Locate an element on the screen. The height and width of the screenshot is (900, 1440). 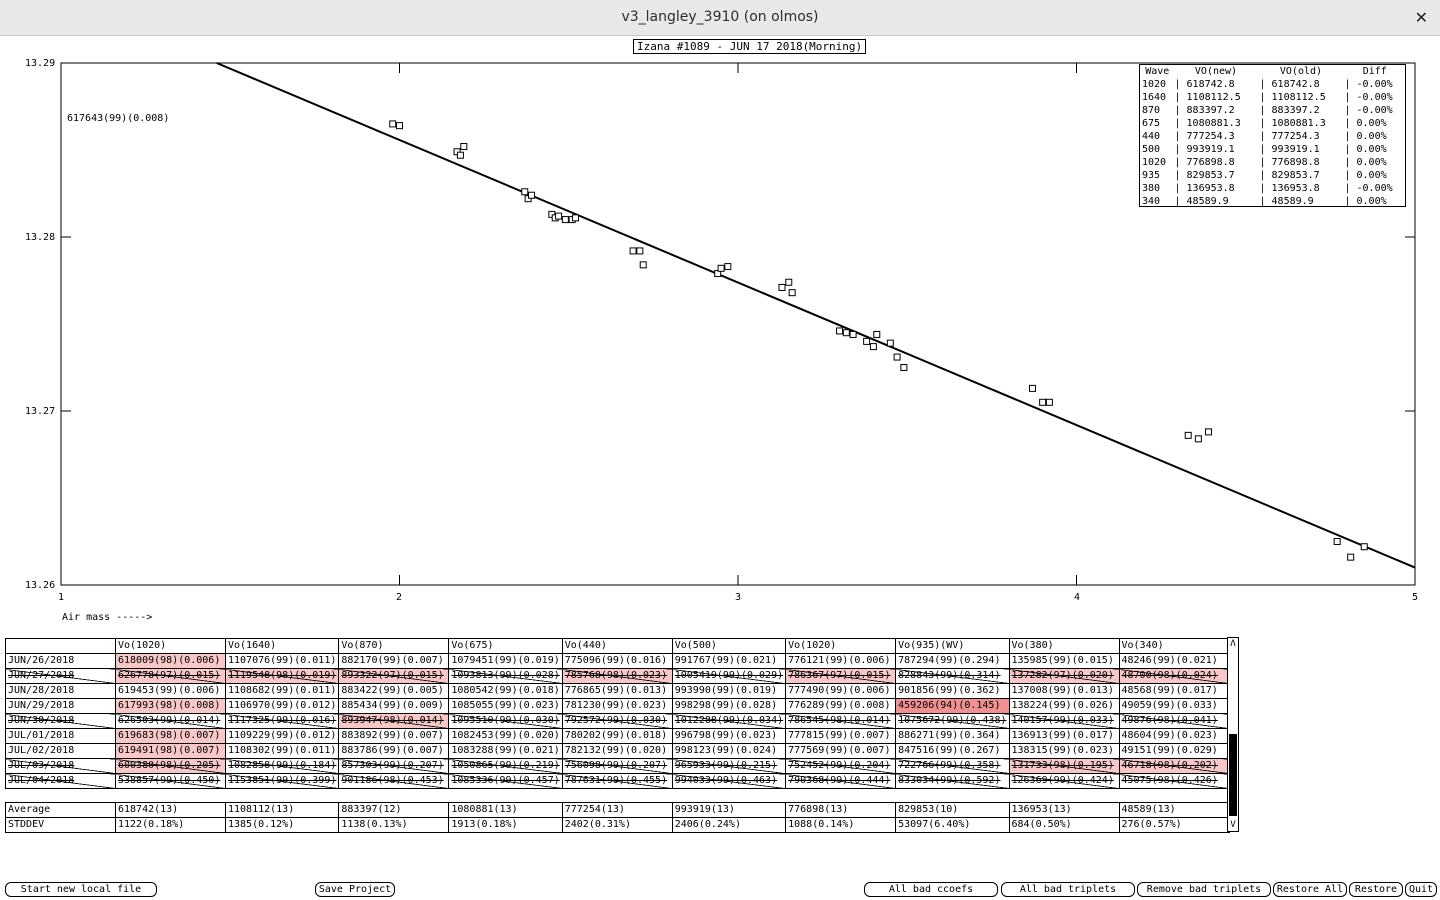
table-cell: 1385(0.12%) is located at coordinates (282, 825).